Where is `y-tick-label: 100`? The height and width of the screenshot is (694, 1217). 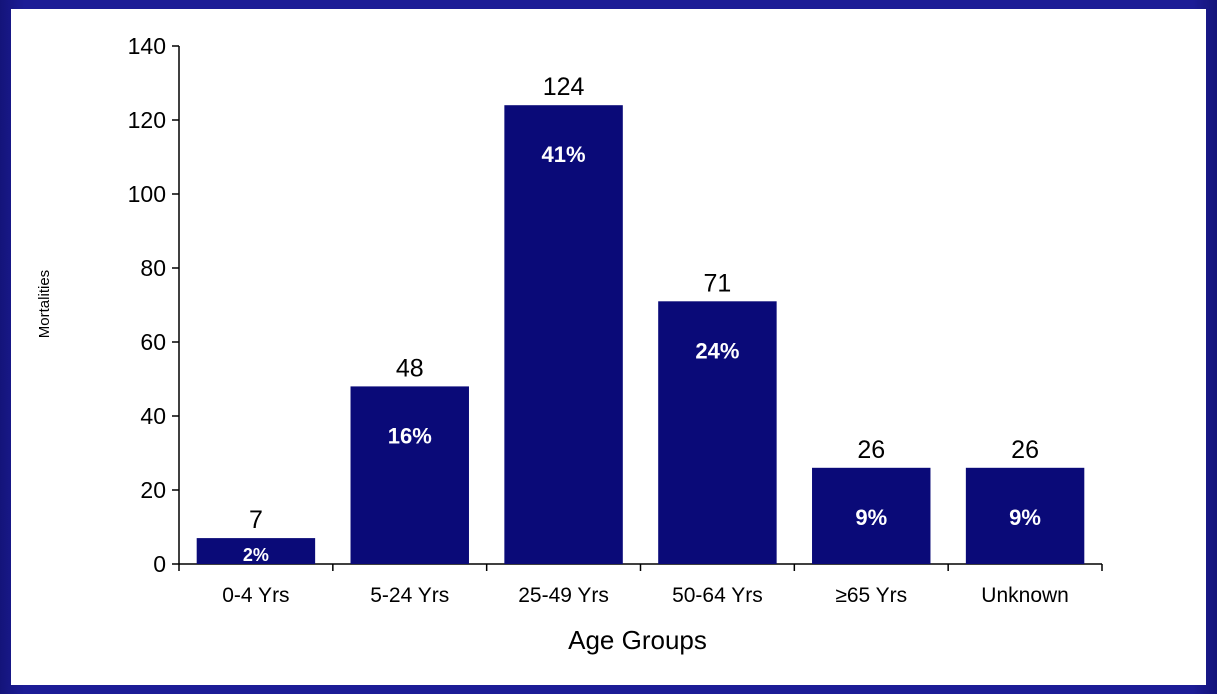
y-tick-label: 100 is located at coordinates (147, 194).